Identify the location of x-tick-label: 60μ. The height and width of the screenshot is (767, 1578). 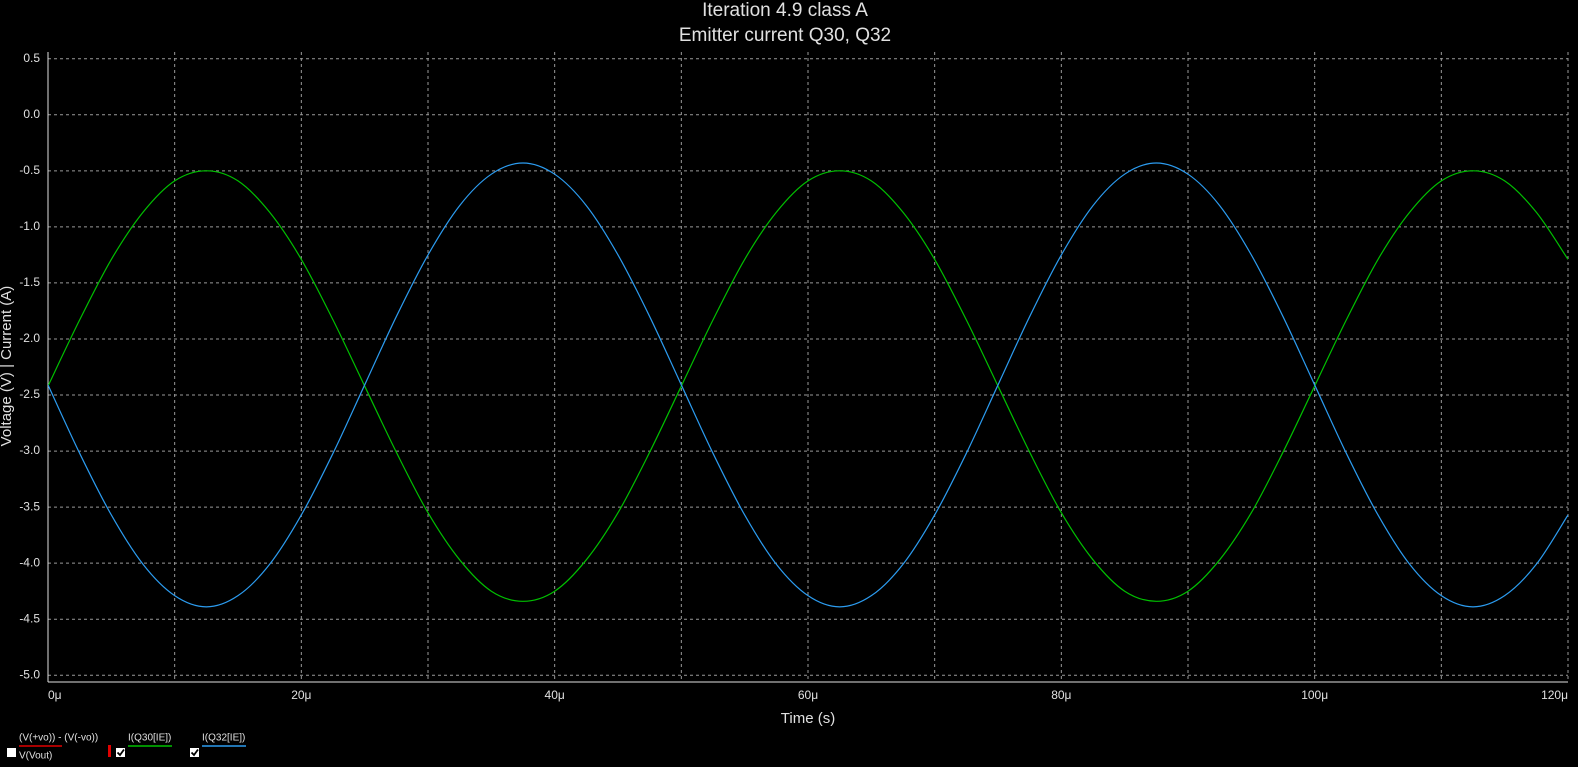
(808, 695).